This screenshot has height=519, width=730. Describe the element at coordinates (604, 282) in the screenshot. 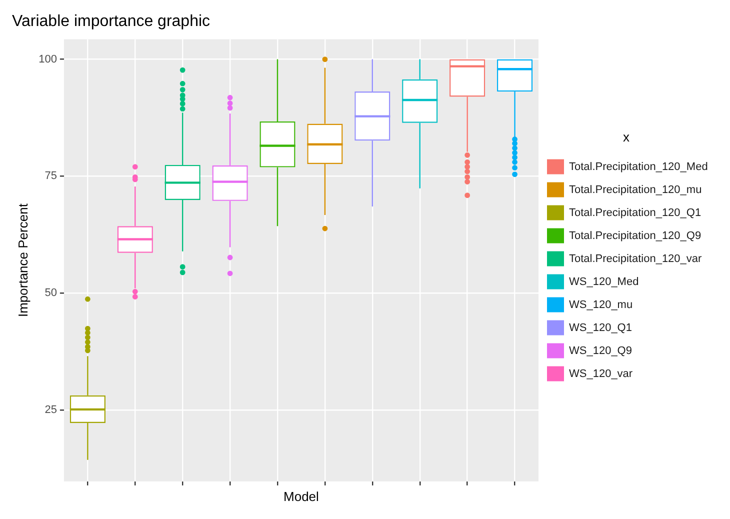

I see `legend-label: WS_120_Med` at that location.